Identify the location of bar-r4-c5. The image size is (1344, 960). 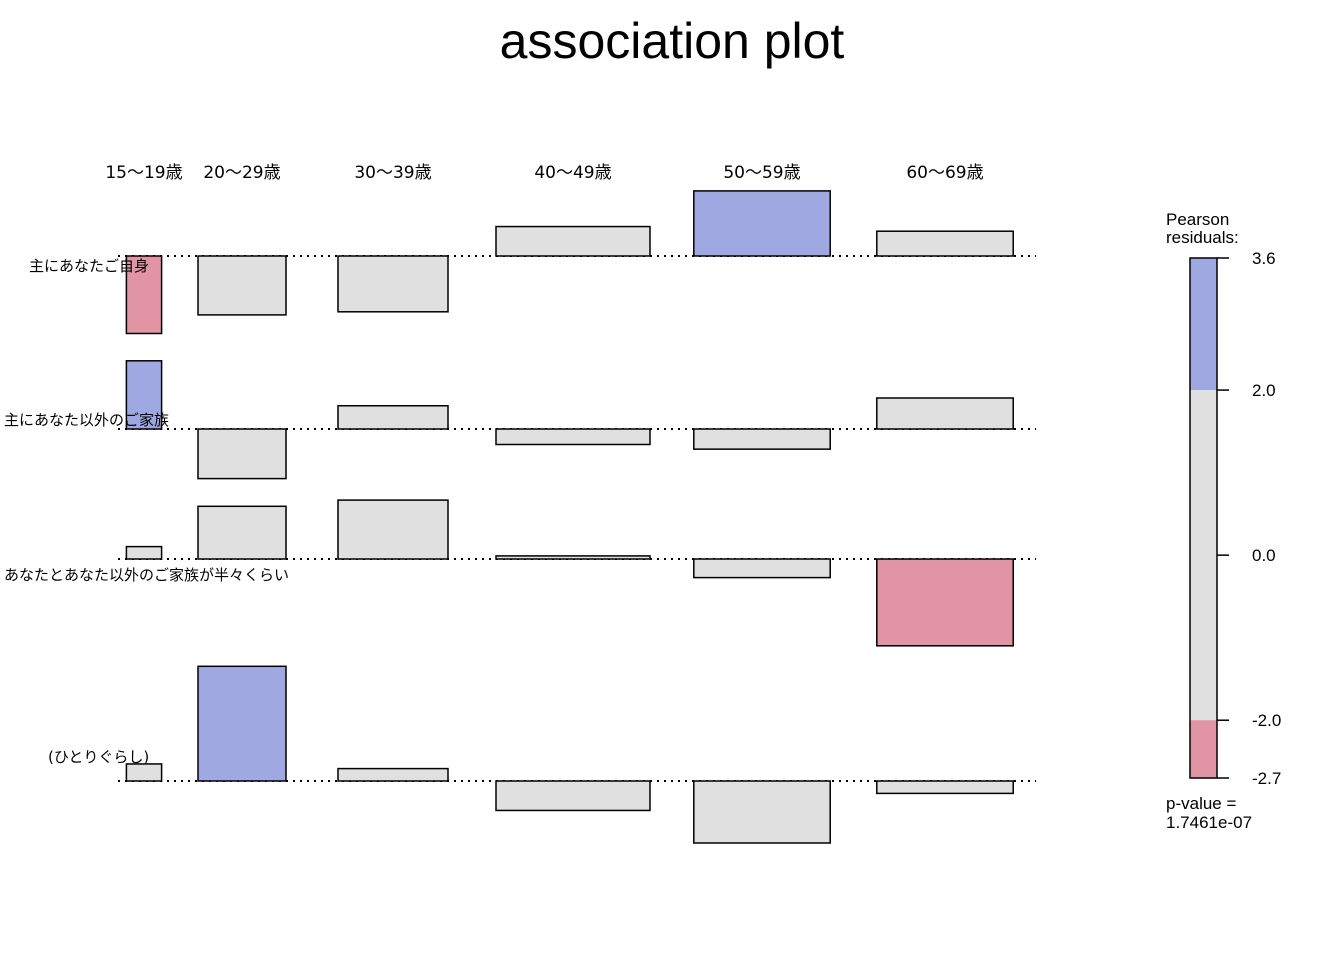
(762, 812).